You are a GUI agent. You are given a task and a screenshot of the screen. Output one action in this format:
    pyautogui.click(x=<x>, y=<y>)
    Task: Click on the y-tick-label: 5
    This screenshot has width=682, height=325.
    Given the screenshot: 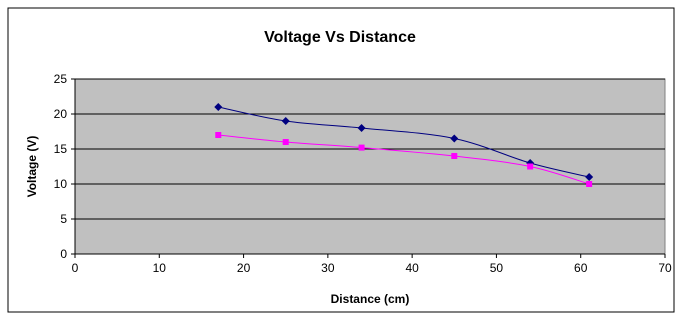 What is the action you would take?
    pyautogui.click(x=63, y=219)
    